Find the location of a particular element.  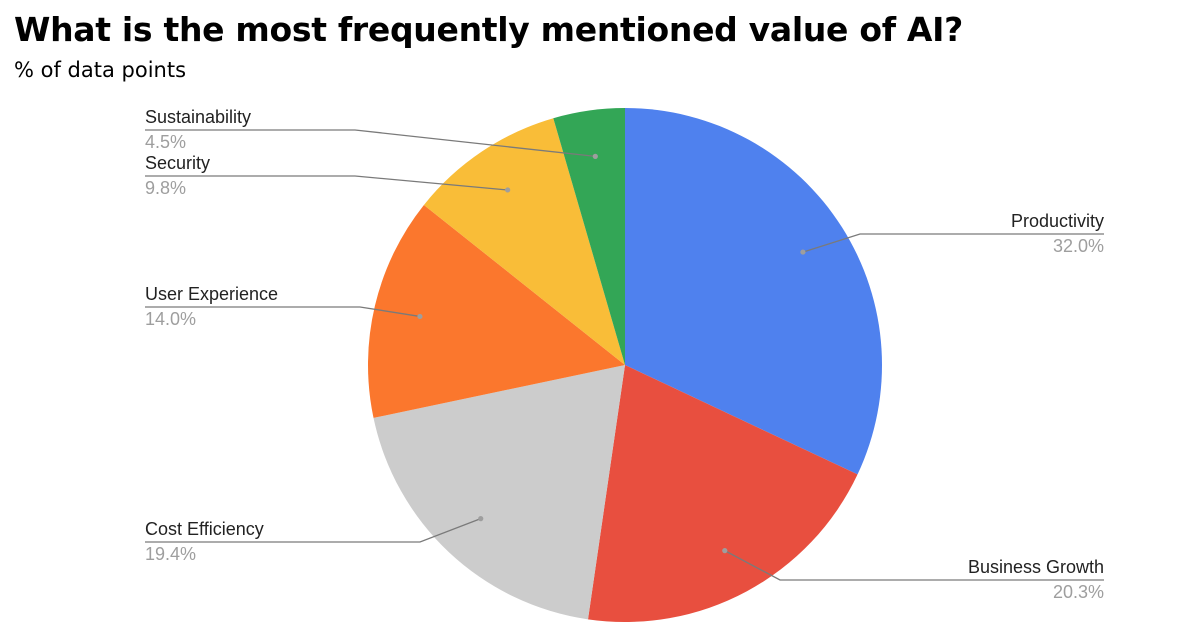

slice-label-security: Security is located at coordinates (177, 163).